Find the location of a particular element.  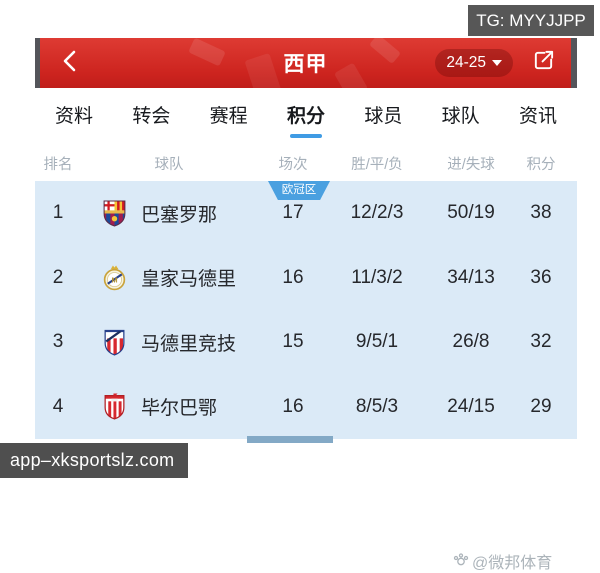

team-name: 毕尔巴鄂 is located at coordinates (179, 409).